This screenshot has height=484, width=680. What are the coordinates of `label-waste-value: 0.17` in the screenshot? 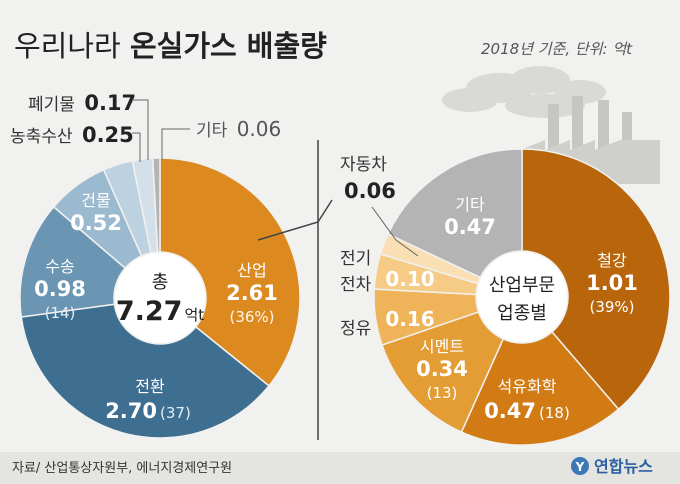 It's located at (110, 103).